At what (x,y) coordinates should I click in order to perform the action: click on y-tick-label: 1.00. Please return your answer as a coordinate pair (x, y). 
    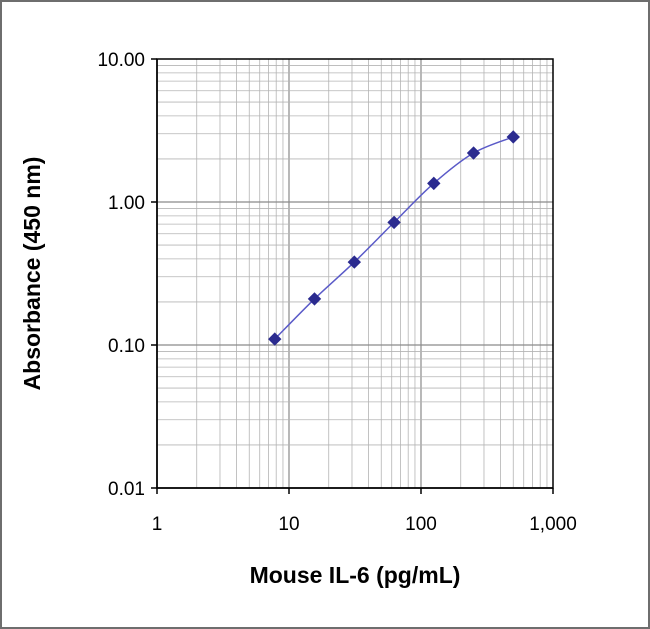
    Looking at the image, I should click on (126, 203).